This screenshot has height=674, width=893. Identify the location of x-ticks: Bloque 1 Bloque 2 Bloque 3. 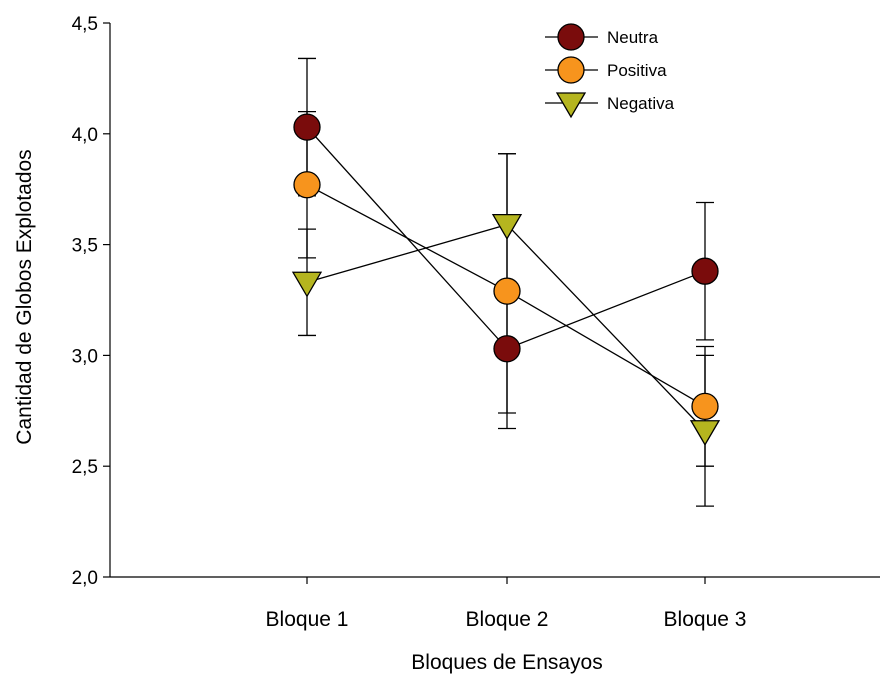
(506, 604).